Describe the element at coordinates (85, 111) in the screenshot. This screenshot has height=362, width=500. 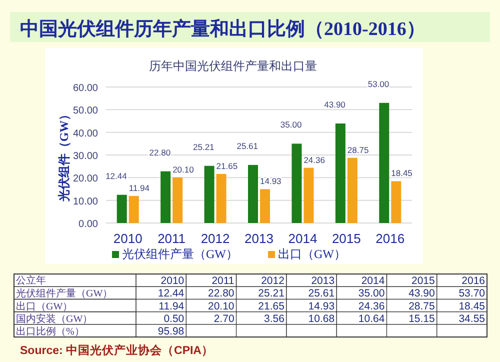
I see `y-tick-label: 50.00` at that location.